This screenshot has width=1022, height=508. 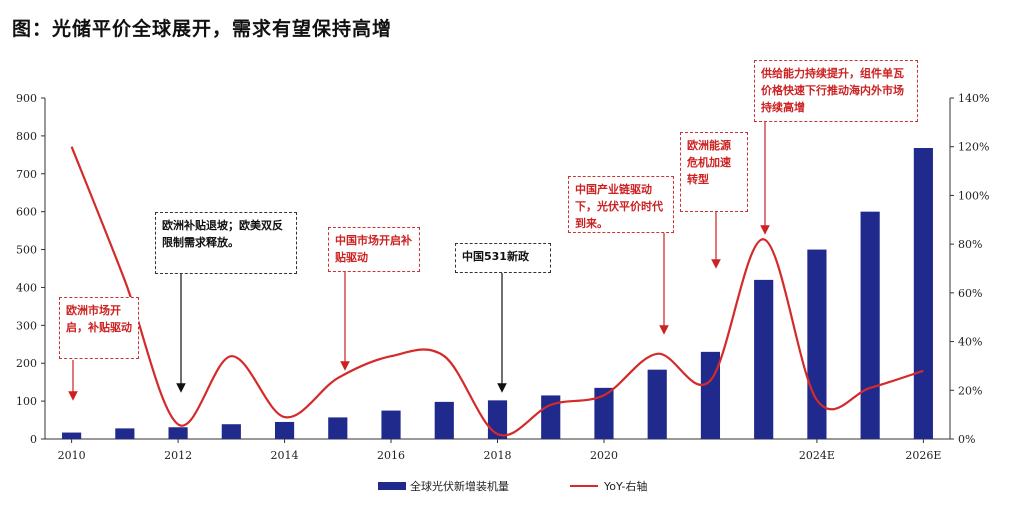 I want to click on bar-2020, so click(x=604, y=413).